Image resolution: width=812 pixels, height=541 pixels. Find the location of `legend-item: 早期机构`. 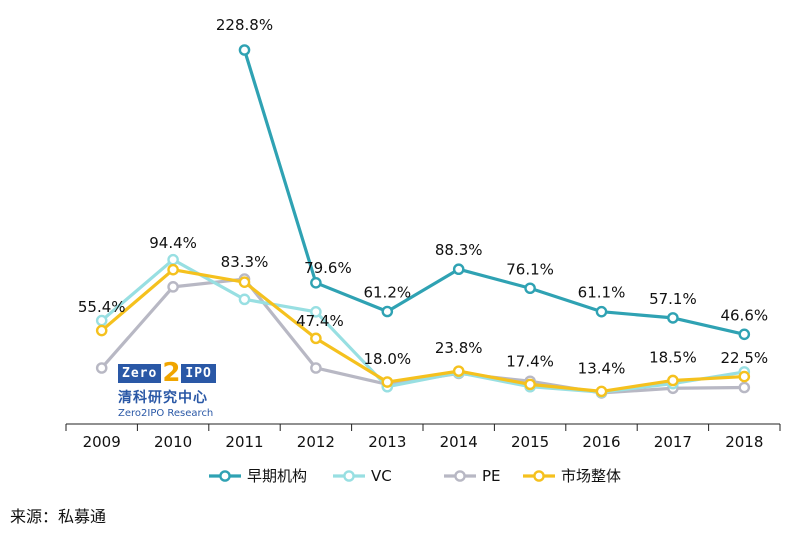

legend-item: 早期机构 is located at coordinates (258, 476).